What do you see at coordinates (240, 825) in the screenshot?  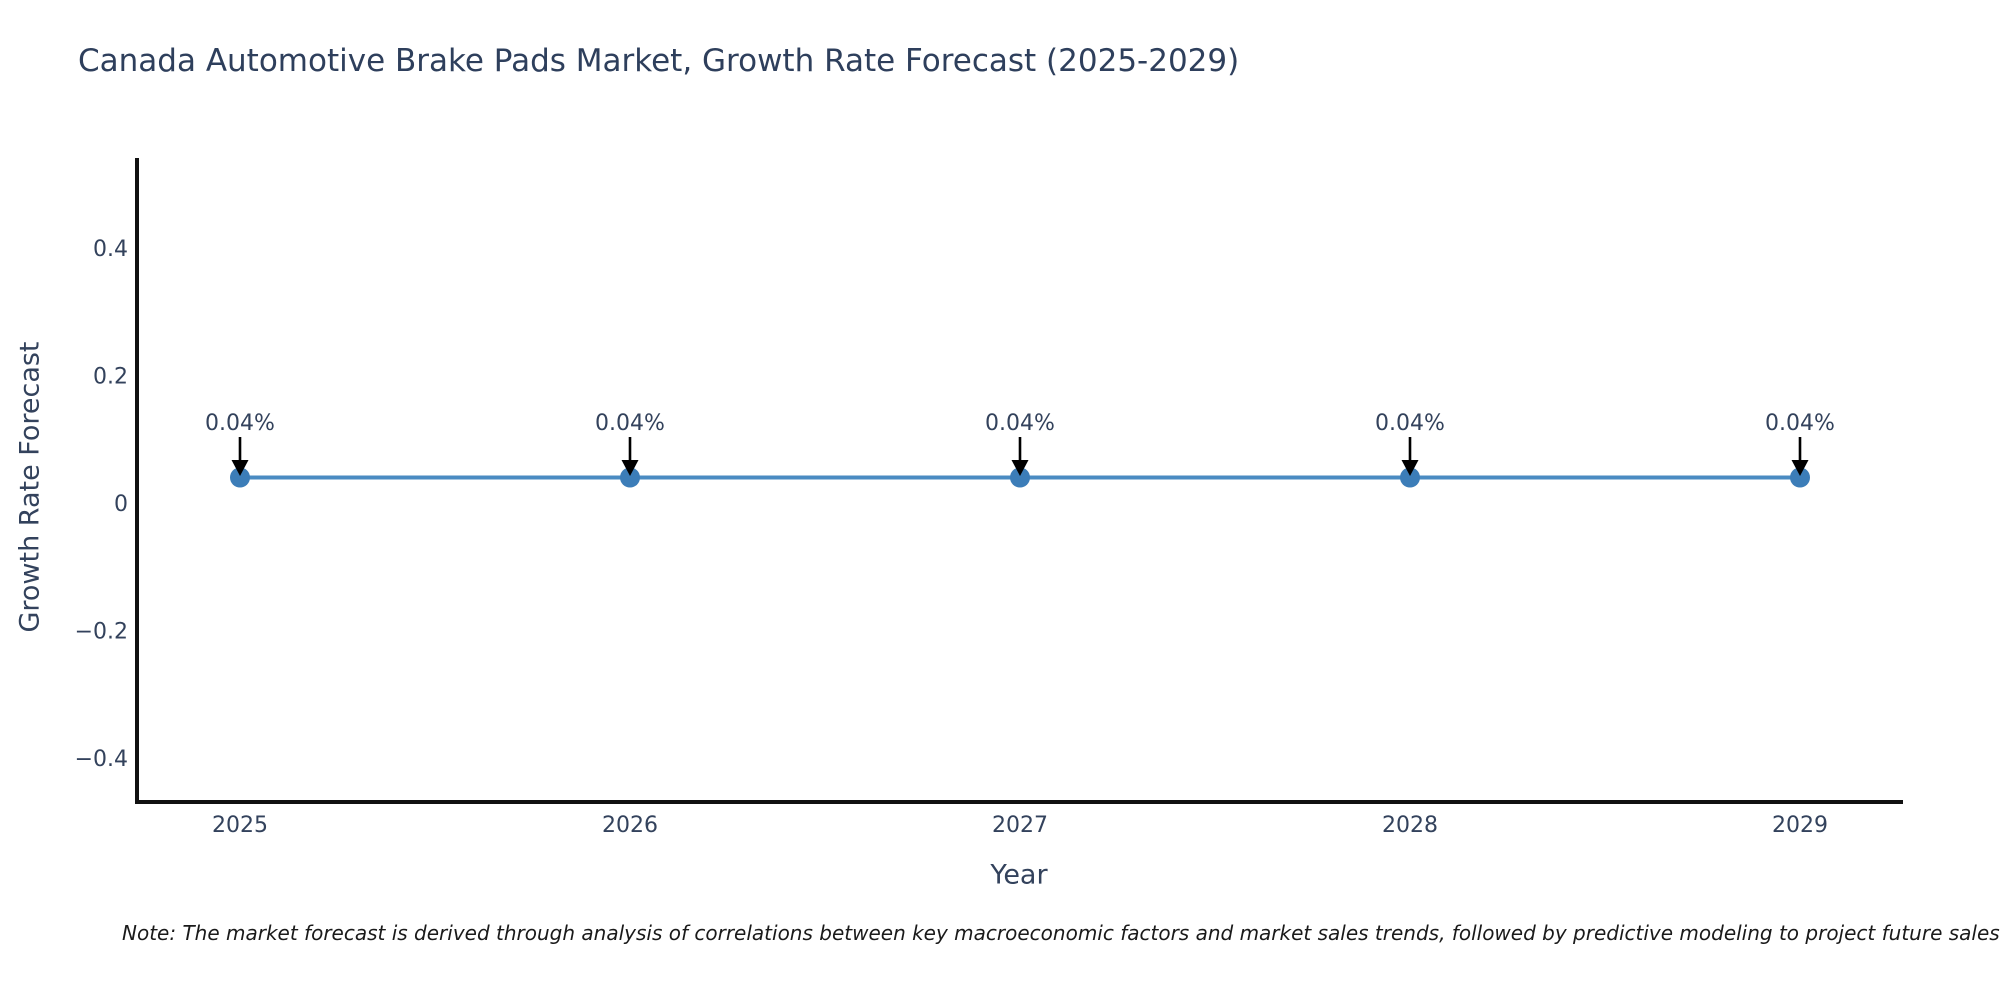 I see `x-tick-label: 2025` at bounding box center [240, 825].